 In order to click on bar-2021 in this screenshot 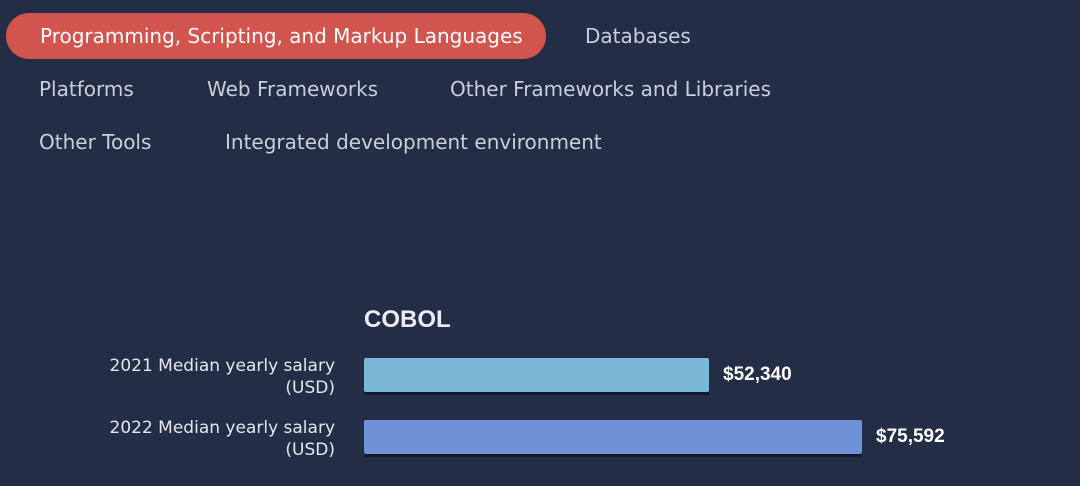, I will do `click(536, 375)`.